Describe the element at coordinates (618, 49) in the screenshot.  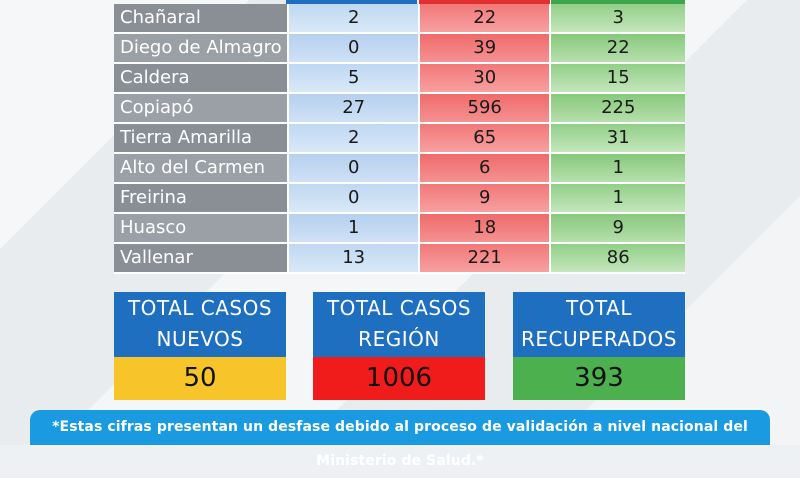
I see `recovered-cell: 22` at that location.